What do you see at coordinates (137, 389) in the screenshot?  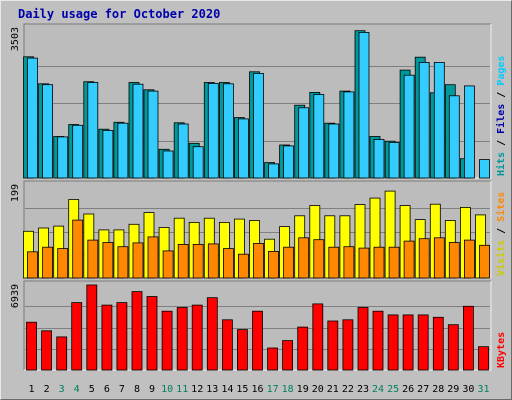 I see `x-tick-label-8: 8` at bounding box center [137, 389].